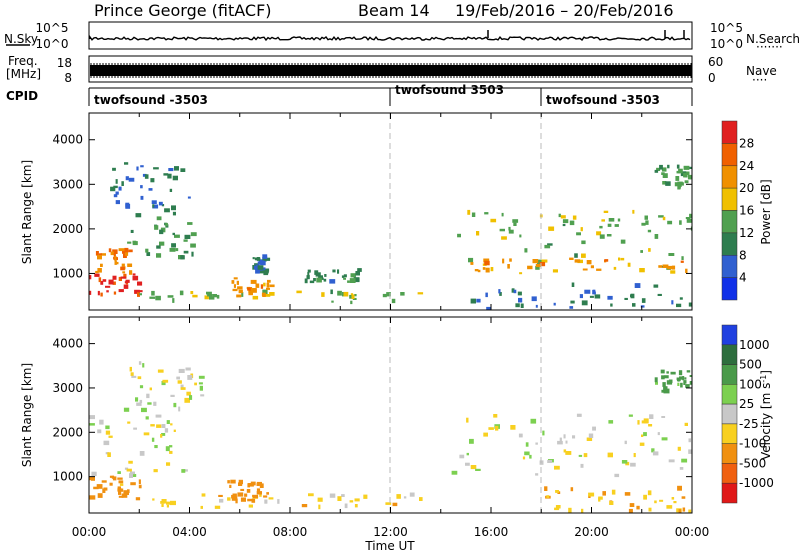 The height and width of the screenshot is (554, 800). I want to click on noise-sky-line, so click(390, 38).